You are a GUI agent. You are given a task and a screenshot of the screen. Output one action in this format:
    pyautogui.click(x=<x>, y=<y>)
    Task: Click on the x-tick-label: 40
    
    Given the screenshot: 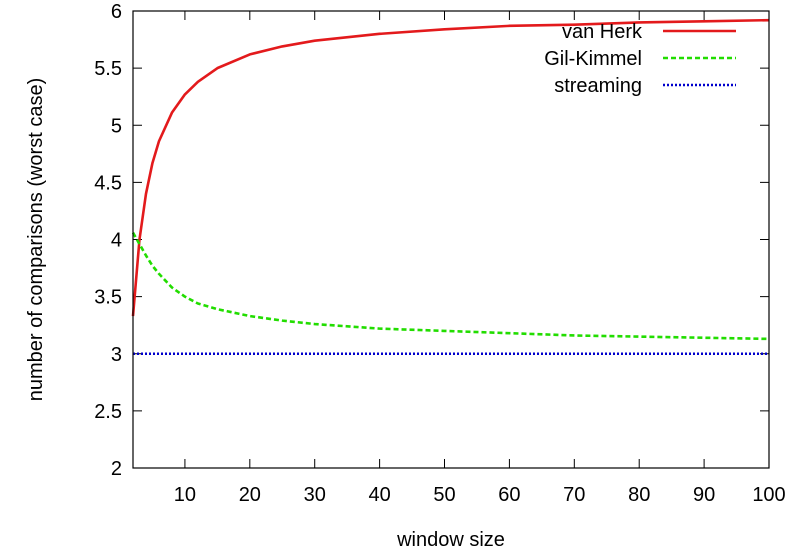 What is the action you would take?
    pyautogui.click(x=379, y=495)
    